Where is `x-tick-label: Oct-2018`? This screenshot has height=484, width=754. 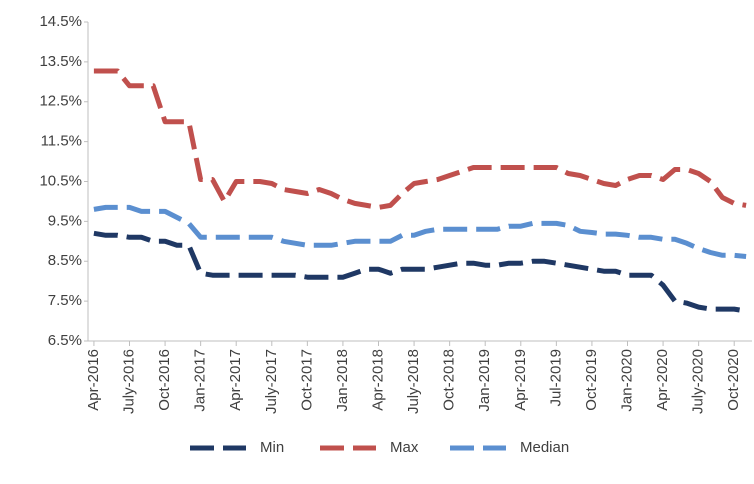 x-tick-label: Oct-2018 is located at coordinates (449, 380).